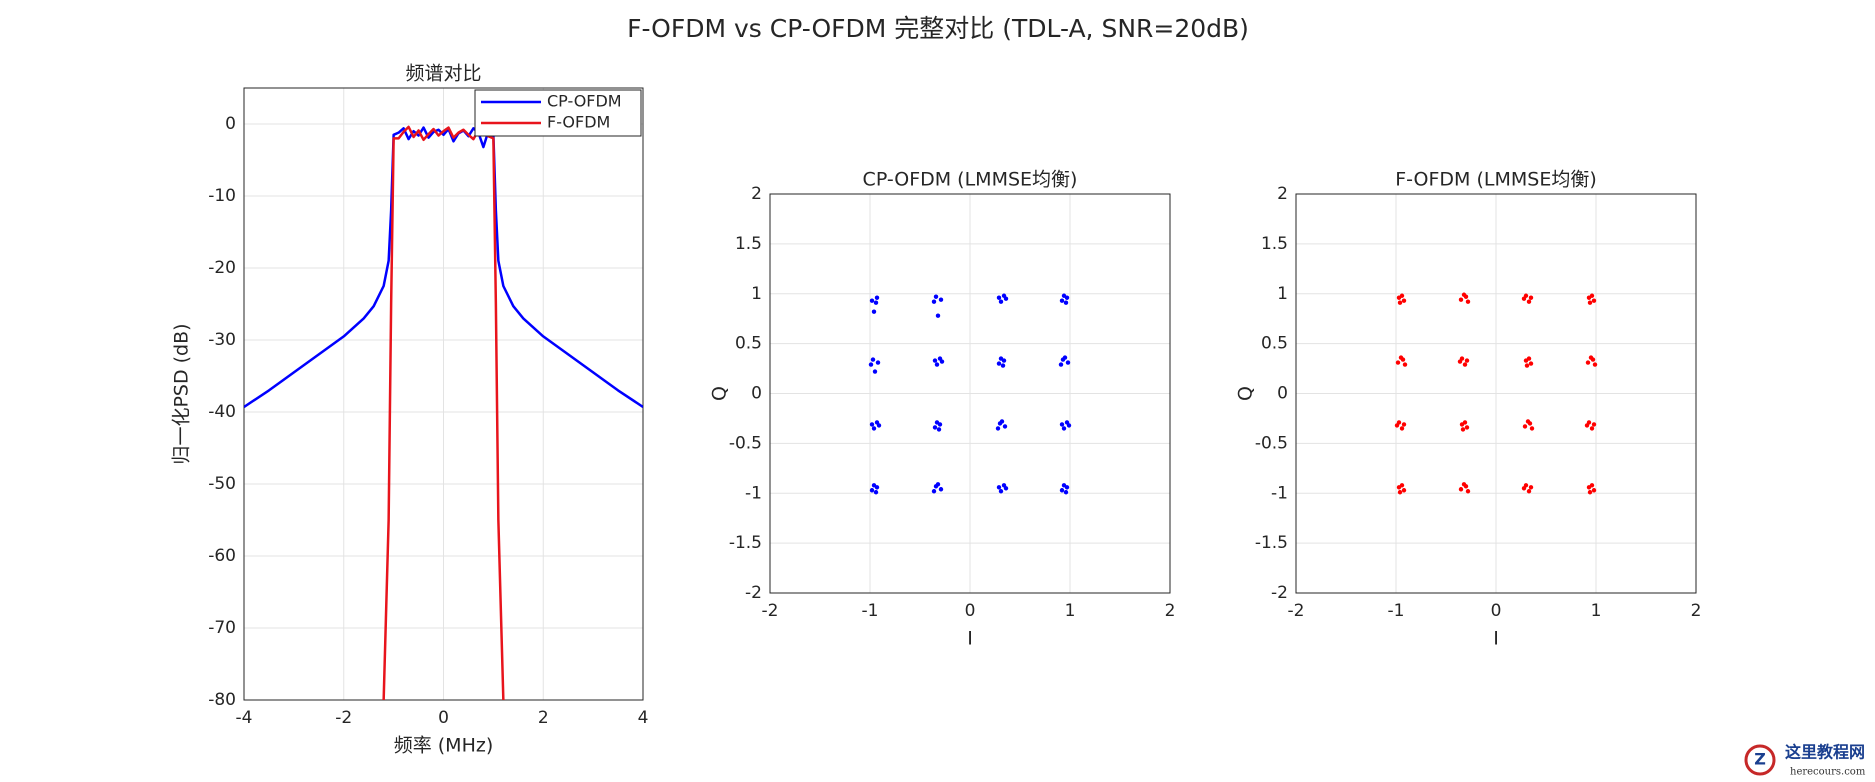  Describe the element at coordinates (444, 746) in the screenshot. I see `x-axis-label: 频率 (MHz)` at that location.